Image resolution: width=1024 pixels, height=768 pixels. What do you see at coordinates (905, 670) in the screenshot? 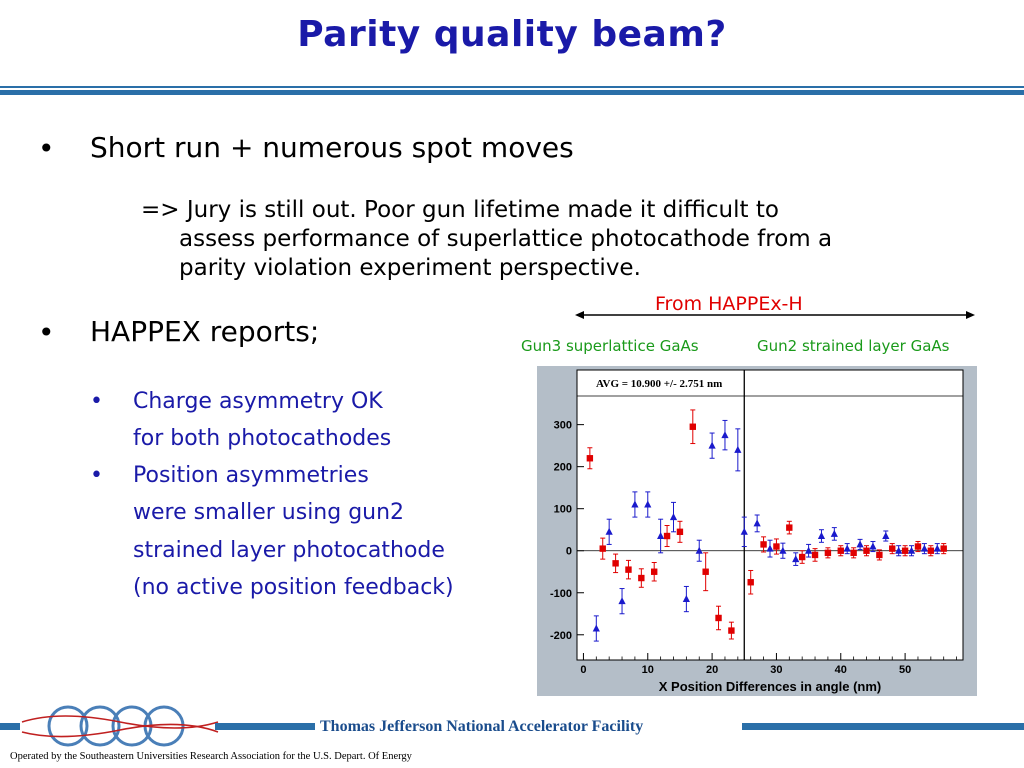
I see `x-tick-label: 50` at bounding box center [905, 670].